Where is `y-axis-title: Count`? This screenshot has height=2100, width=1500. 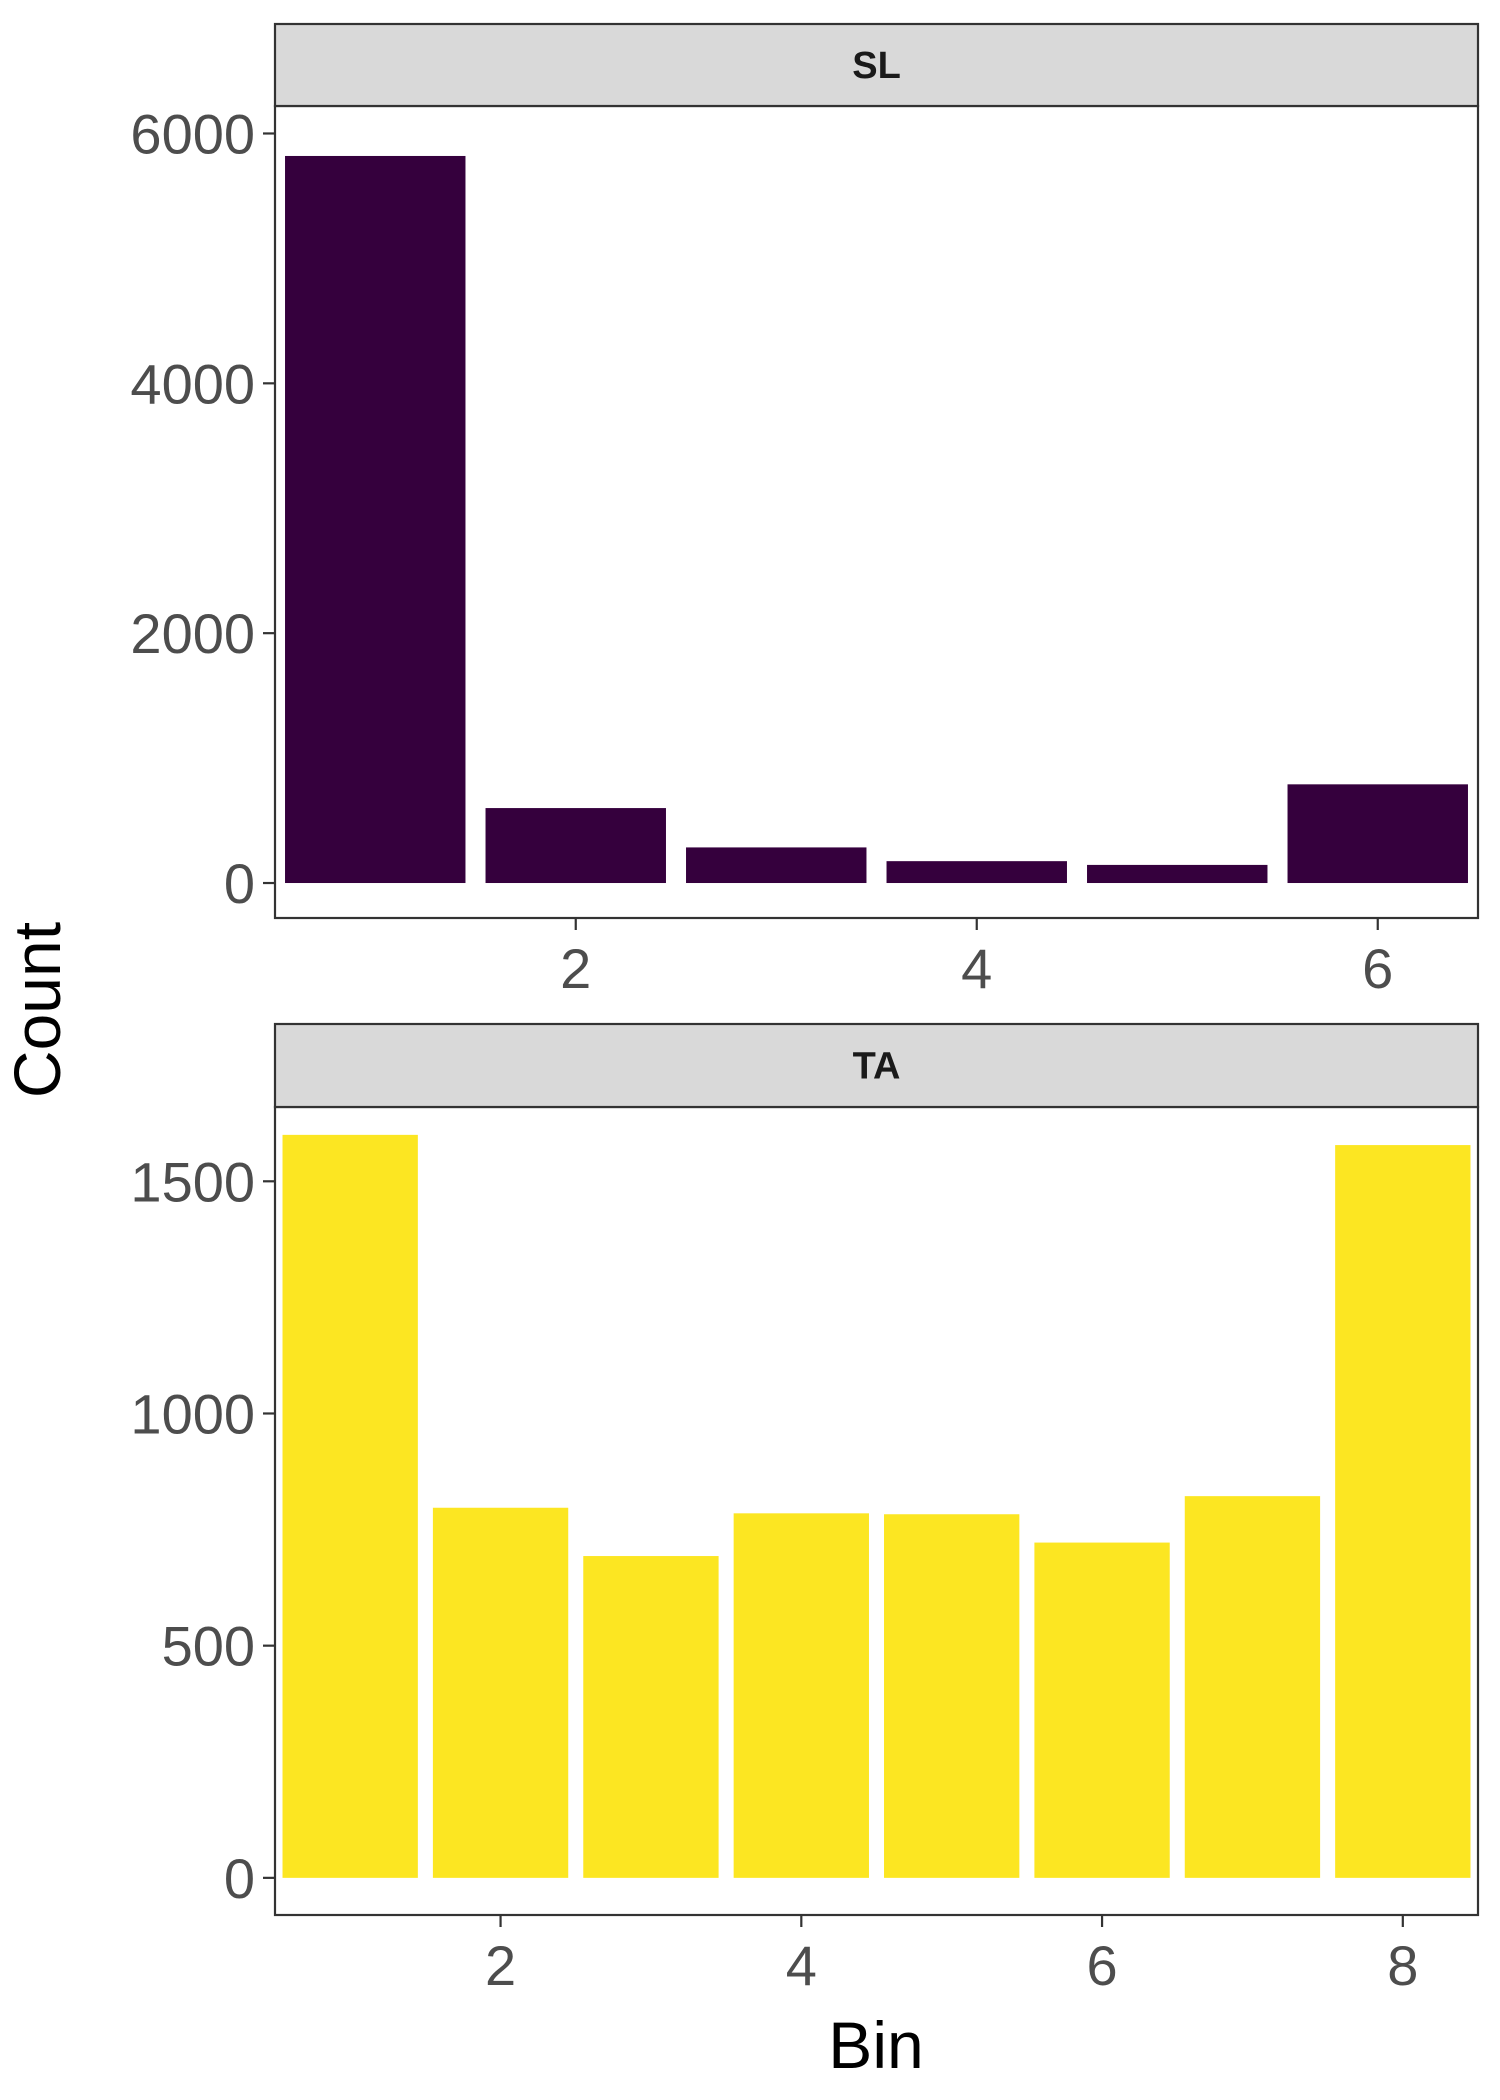
y-axis-title: Count is located at coordinates (37, 1010).